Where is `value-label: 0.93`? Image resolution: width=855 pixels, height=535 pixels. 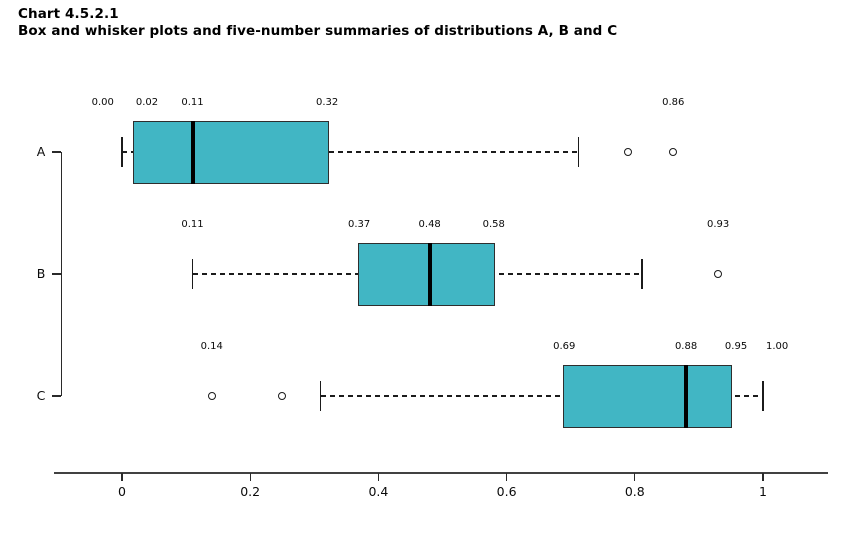
value-label: 0.93 is located at coordinates (718, 224).